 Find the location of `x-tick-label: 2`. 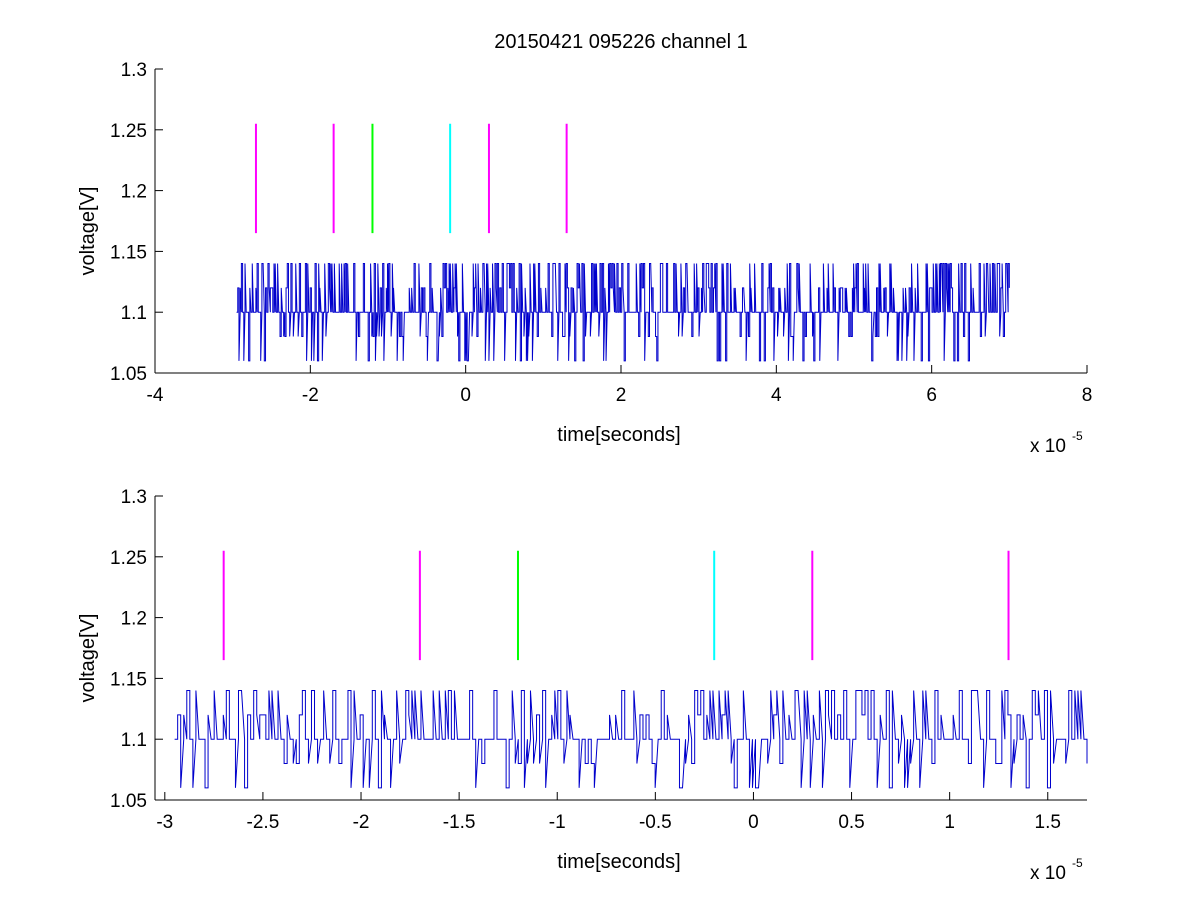

x-tick-label: 2 is located at coordinates (621, 395).